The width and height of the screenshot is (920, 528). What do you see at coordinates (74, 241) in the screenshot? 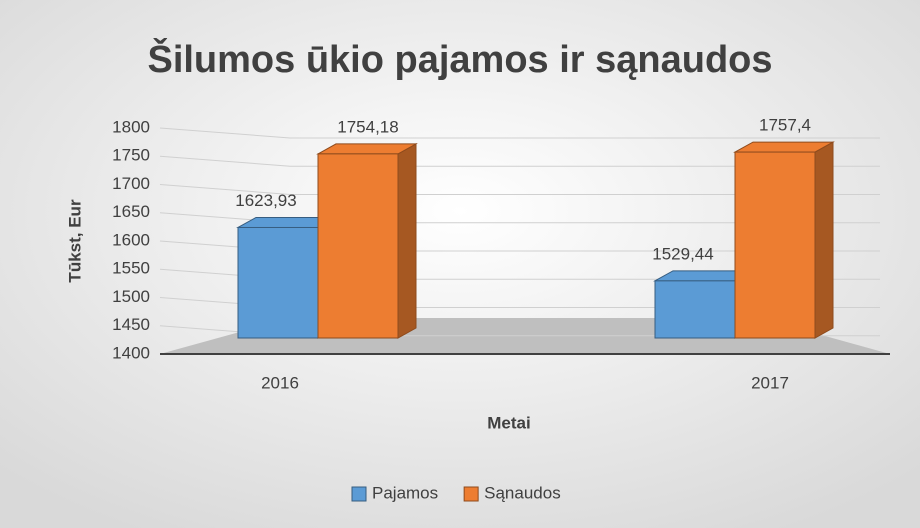
I see `y-axis-label: Tūkst, Eur` at bounding box center [74, 241].